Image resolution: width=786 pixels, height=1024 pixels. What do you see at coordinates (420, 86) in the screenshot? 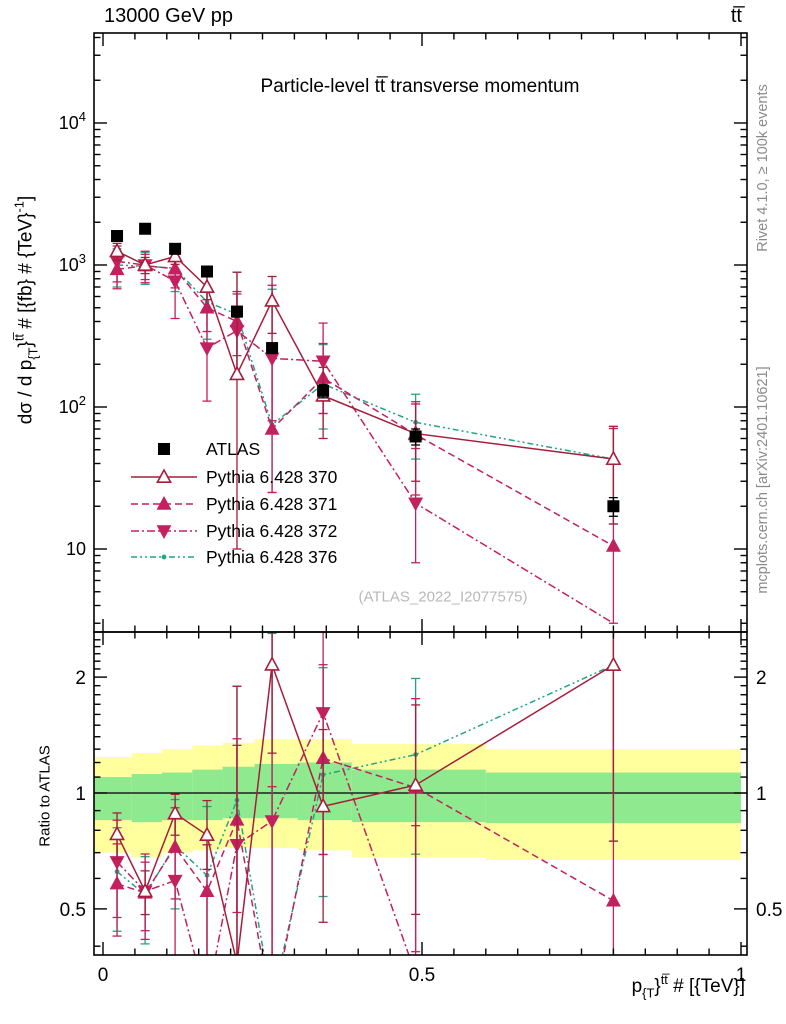
I see `plot-title: Particle-level tt̅ transverse momentum` at bounding box center [420, 86].